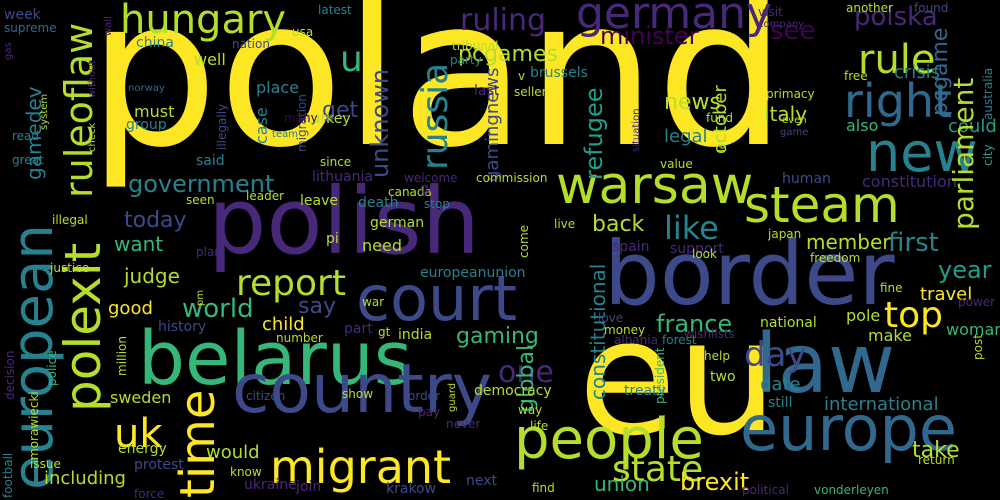  What do you see at coordinates (251, 44) in the screenshot?
I see `word-nation: nation` at bounding box center [251, 44].